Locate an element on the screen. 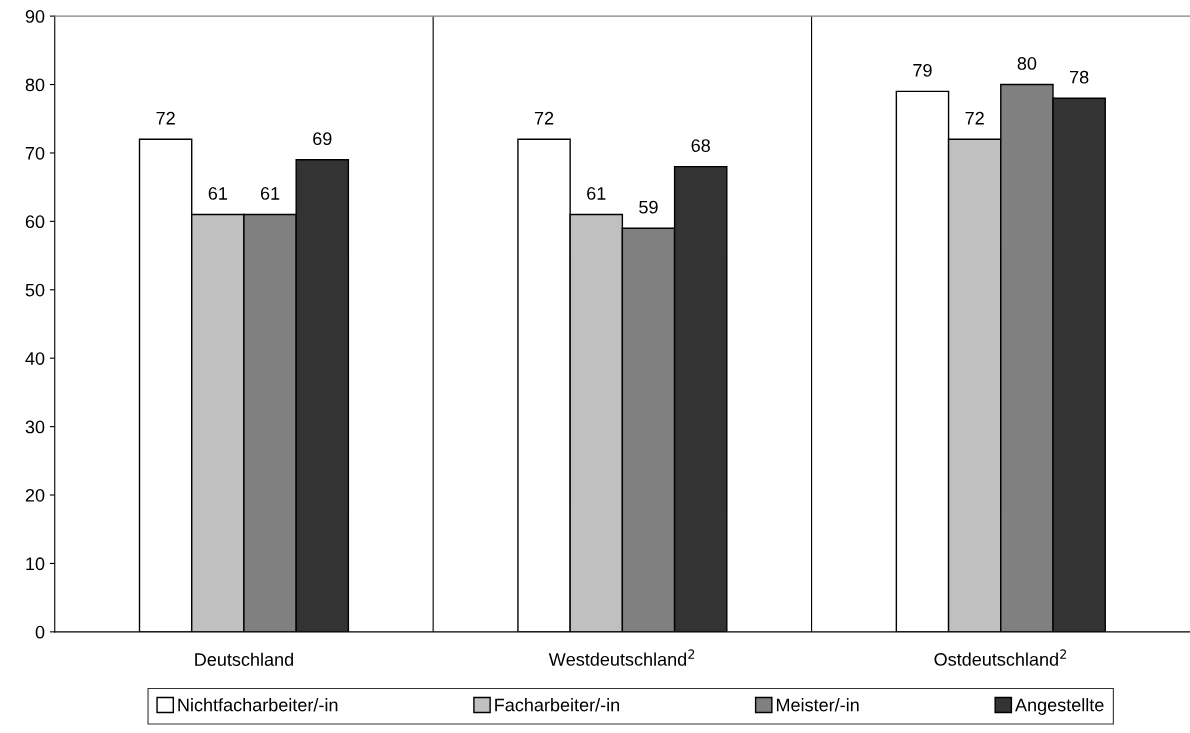  y-tick-label: 0 is located at coordinates (40, 632).